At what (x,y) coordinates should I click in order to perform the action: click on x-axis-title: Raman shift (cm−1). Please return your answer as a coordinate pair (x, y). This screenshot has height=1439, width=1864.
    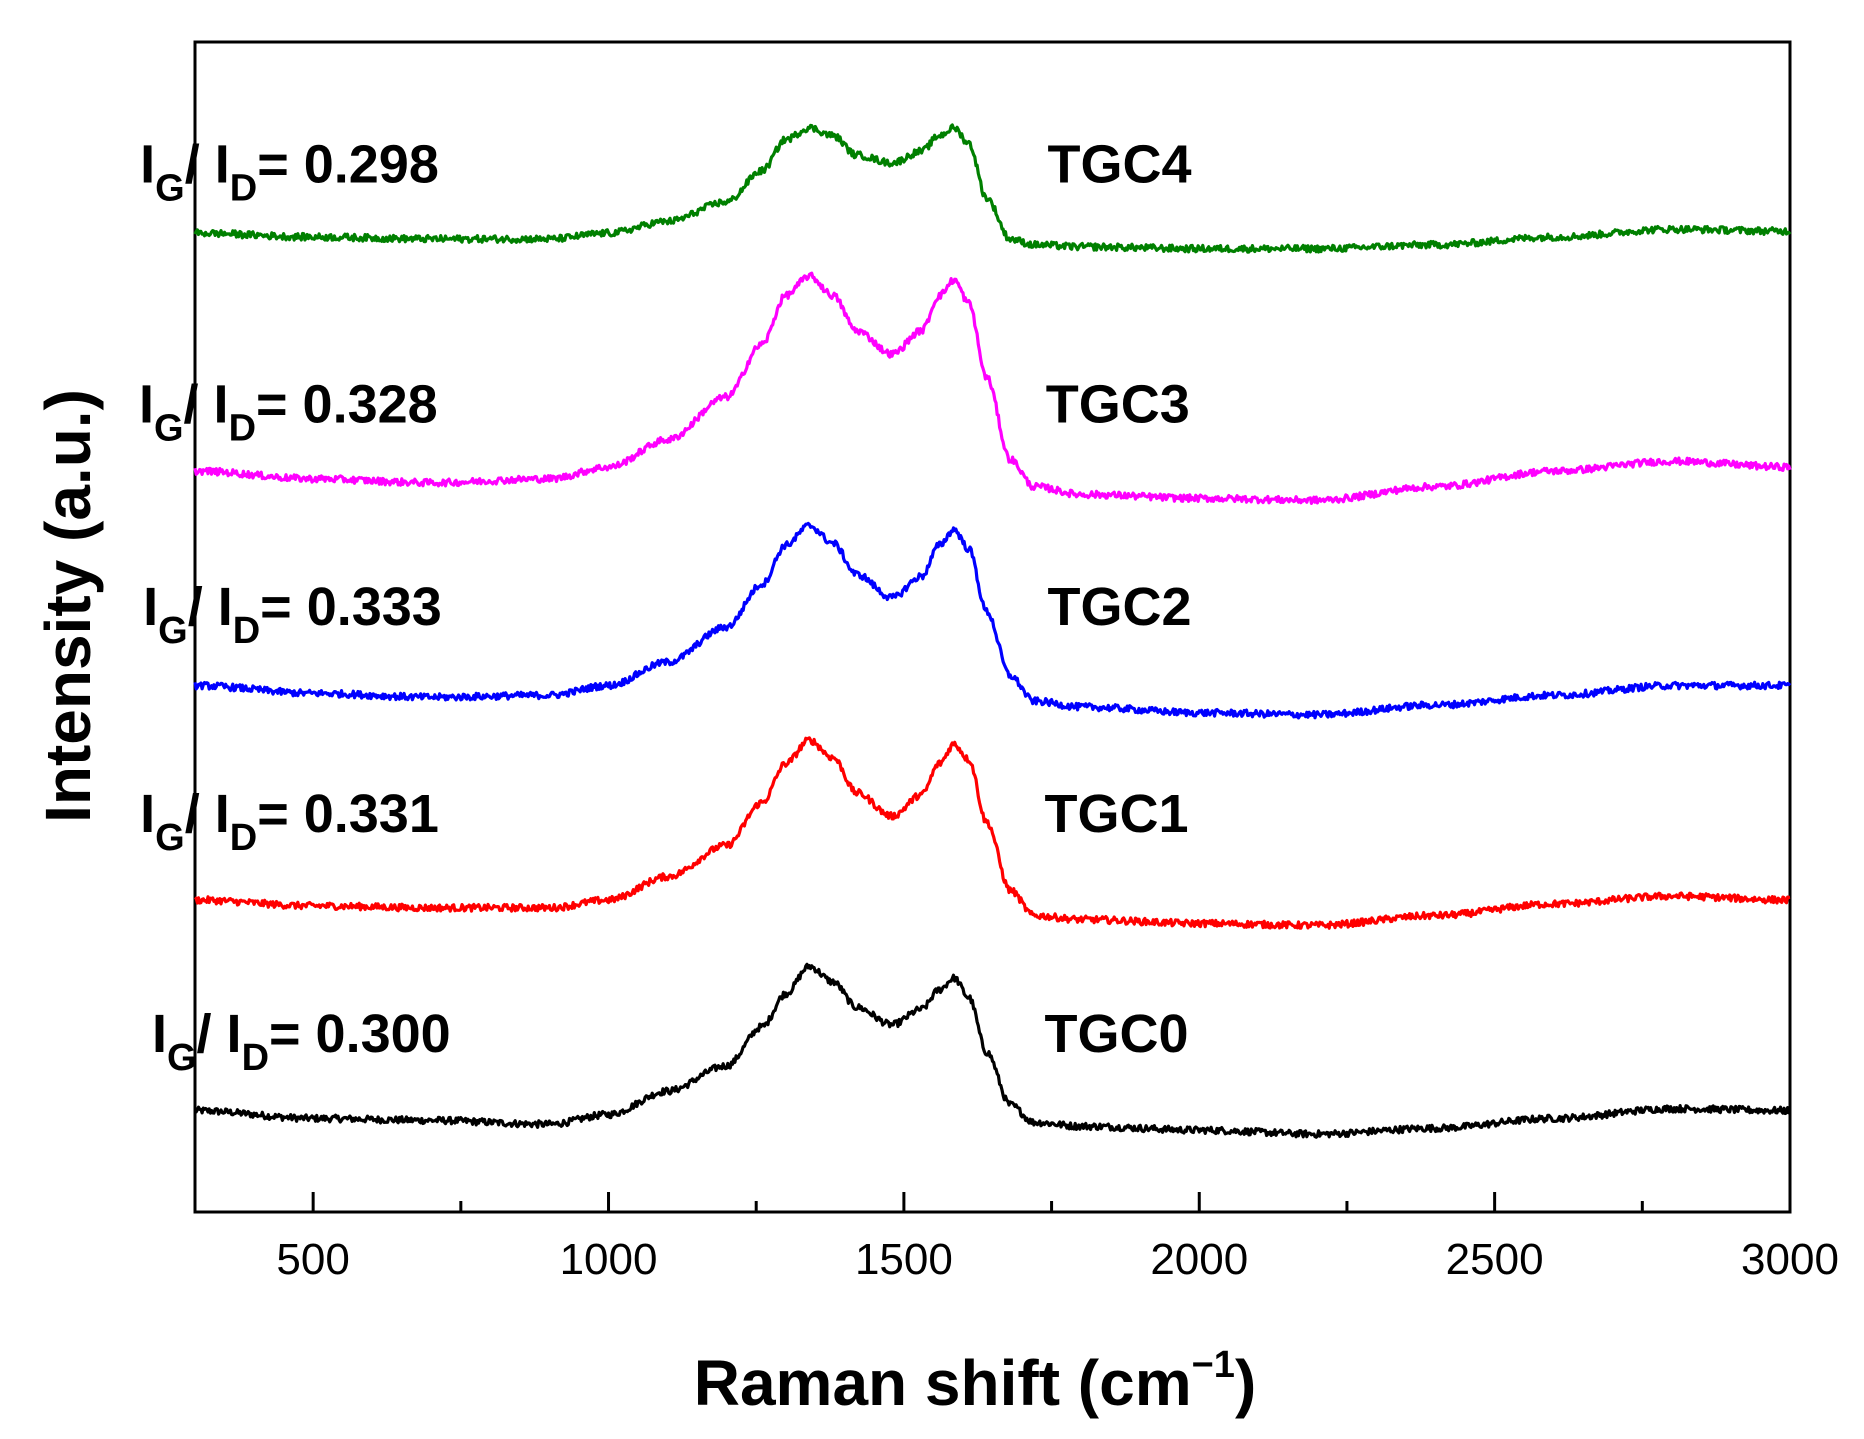
    Looking at the image, I should click on (975, 1381).